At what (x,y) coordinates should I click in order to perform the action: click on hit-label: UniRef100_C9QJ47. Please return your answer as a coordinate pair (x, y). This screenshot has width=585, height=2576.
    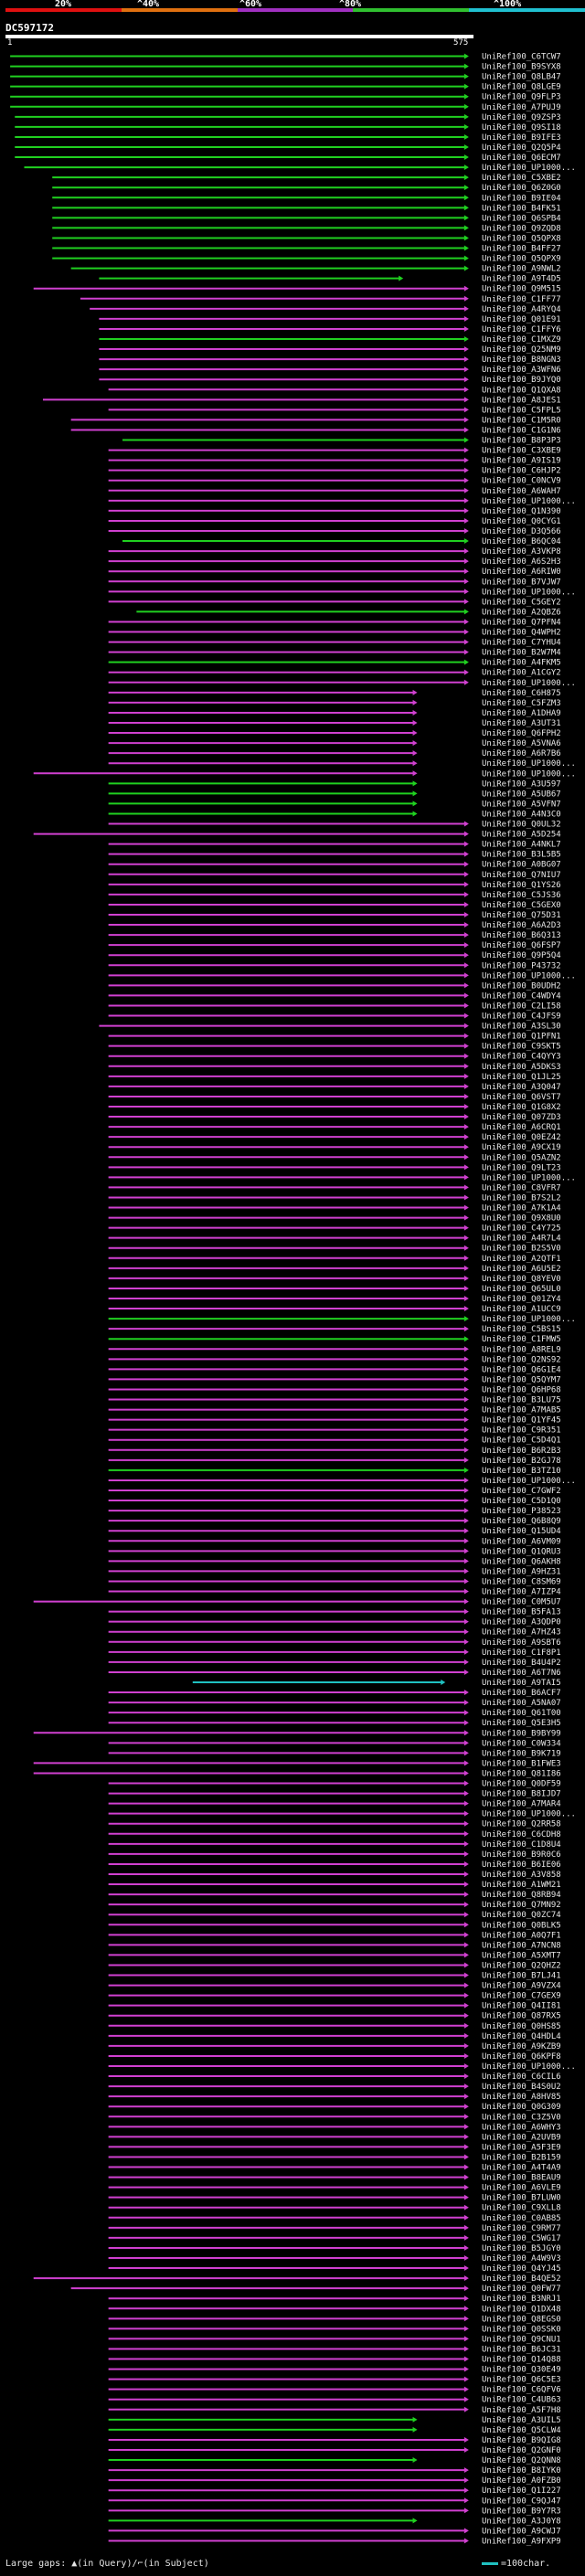
    Looking at the image, I should click on (521, 2501).